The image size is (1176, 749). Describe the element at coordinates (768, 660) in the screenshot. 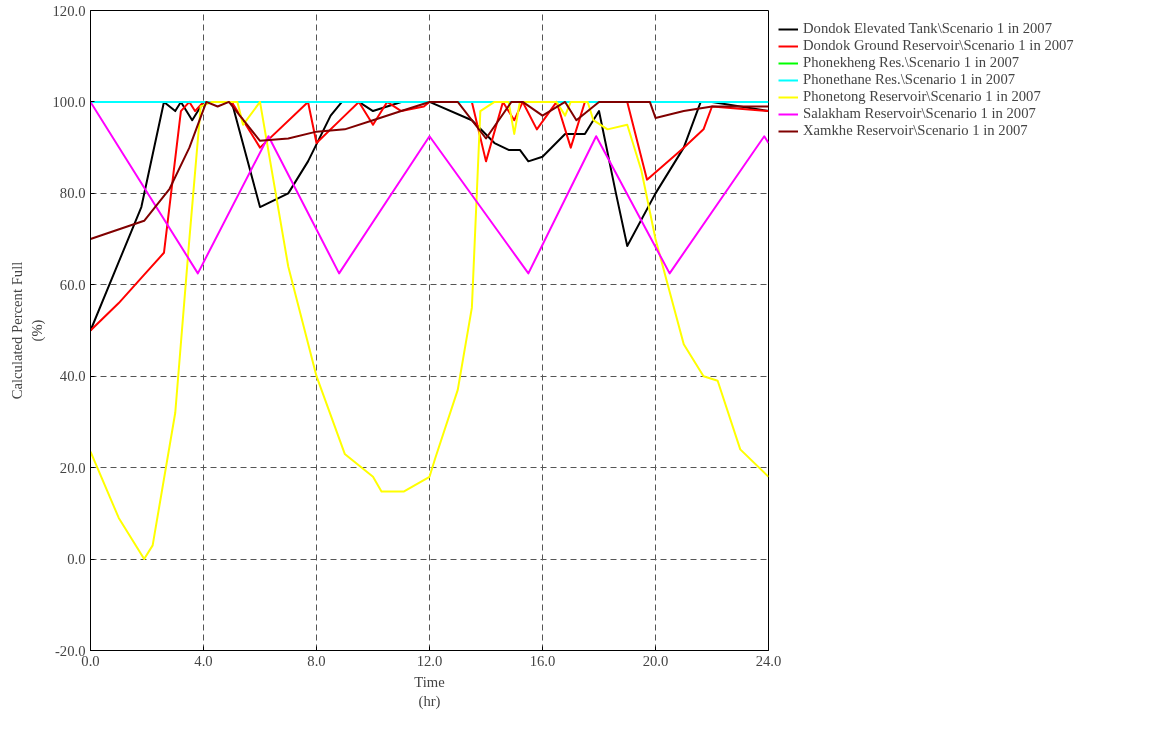

I see `x-tick-label: 24.0` at that location.